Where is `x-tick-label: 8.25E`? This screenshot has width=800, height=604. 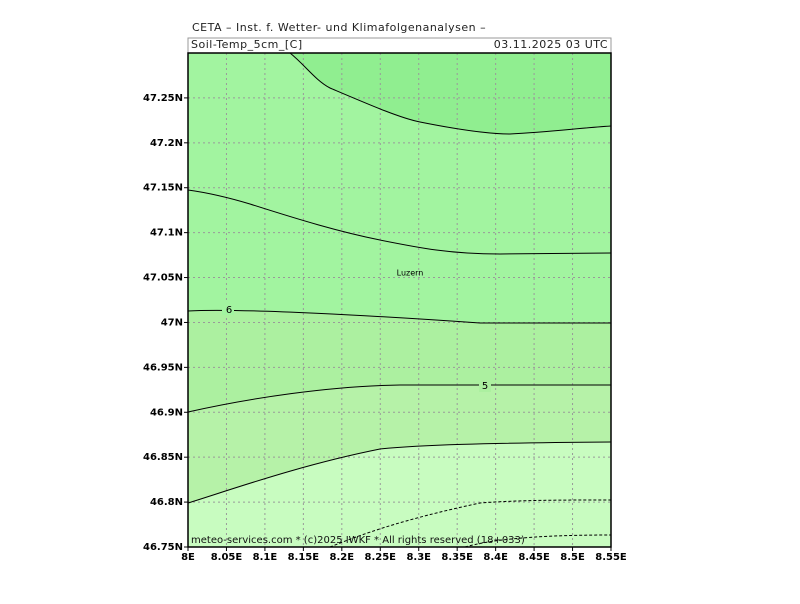 x-tick-label: 8.25E is located at coordinates (381, 557).